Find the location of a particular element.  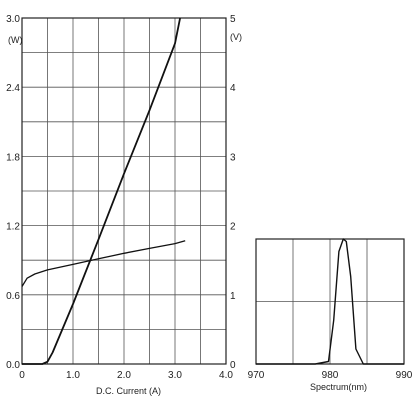

spectrum-plot-frame is located at coordinates (330, 301).